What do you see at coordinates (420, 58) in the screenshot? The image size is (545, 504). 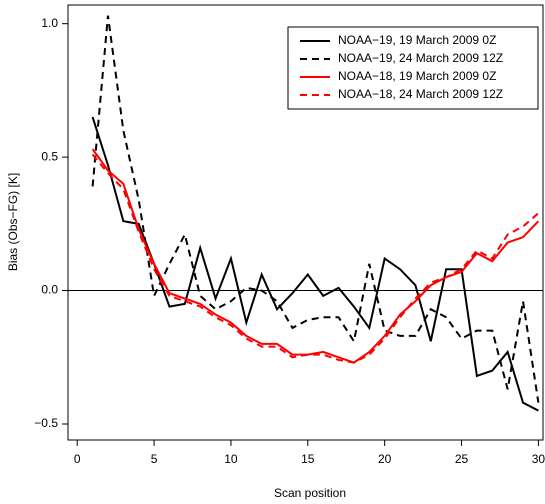 I see `legend-label: NOAA−19, 24 March 2009 12Z` at bounding box center [420, 58].